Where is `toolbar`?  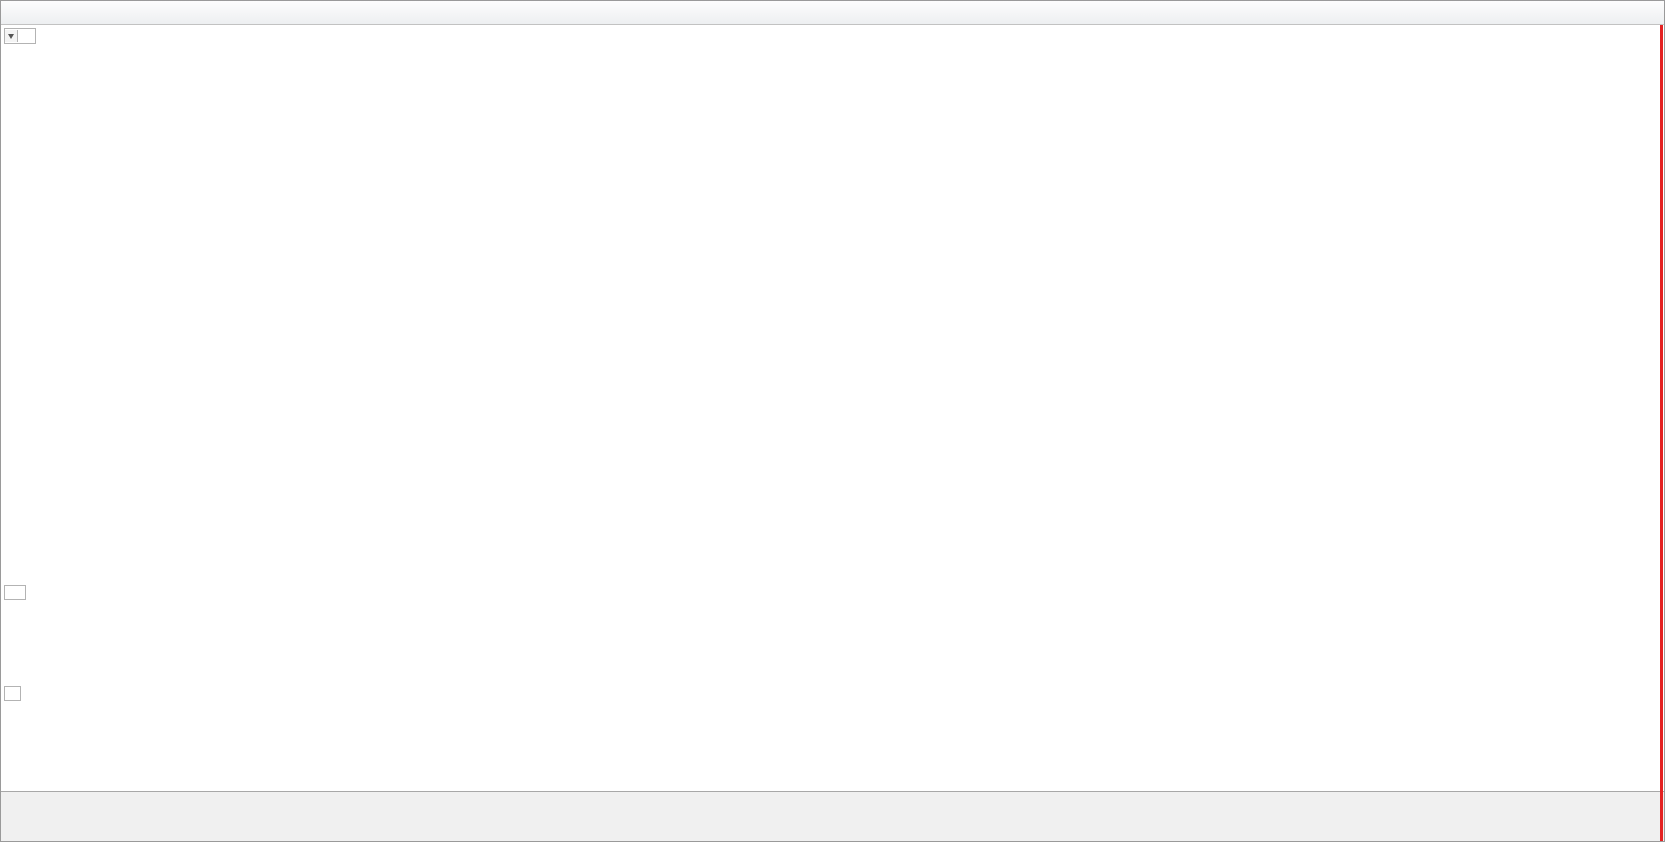 toolbar is located at coordinates (832, 13).